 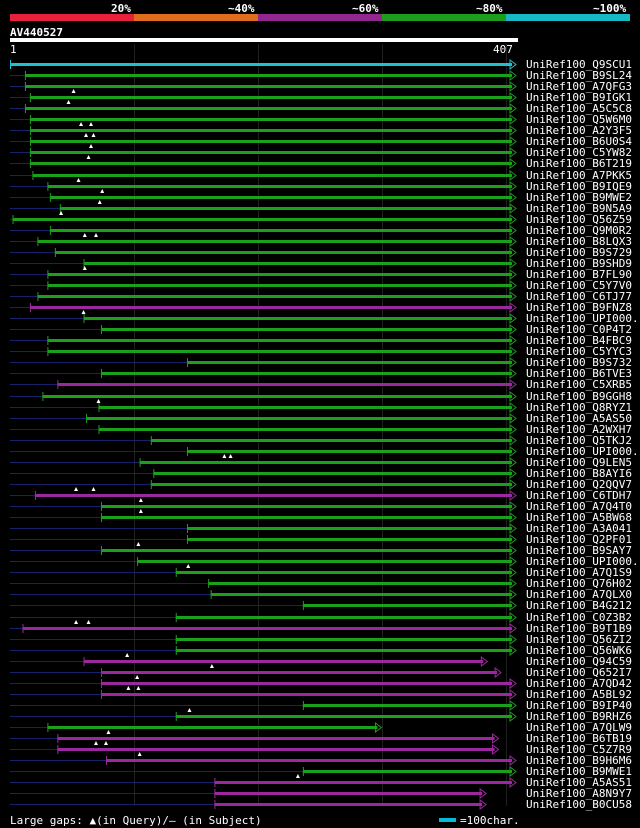 What do you see at coordinates (579, 572) in the screenshot?
I see `hit-name: UniRef100_A7Q1S9` at bounding box center [579, 572].